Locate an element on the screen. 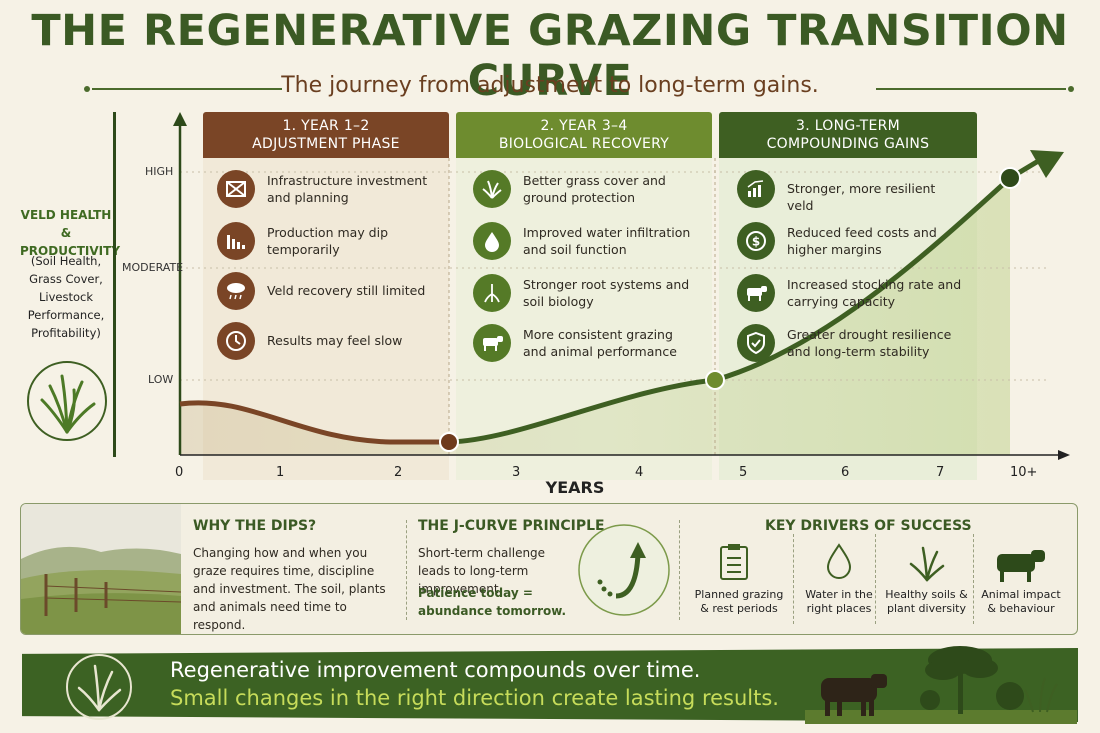  driver-item: Healthy soils & plant diversity is located at coordinates (926, 587).